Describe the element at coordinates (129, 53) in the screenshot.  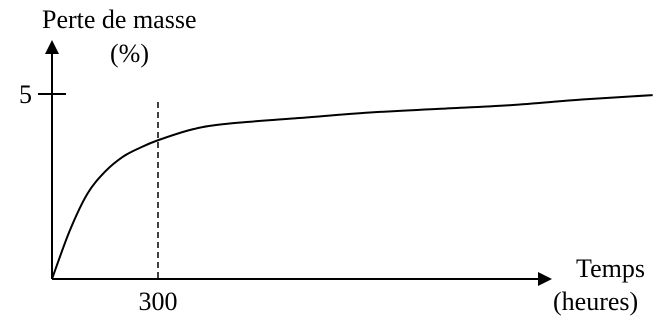
I see `y-axis-label-line2: (%)` at that location.